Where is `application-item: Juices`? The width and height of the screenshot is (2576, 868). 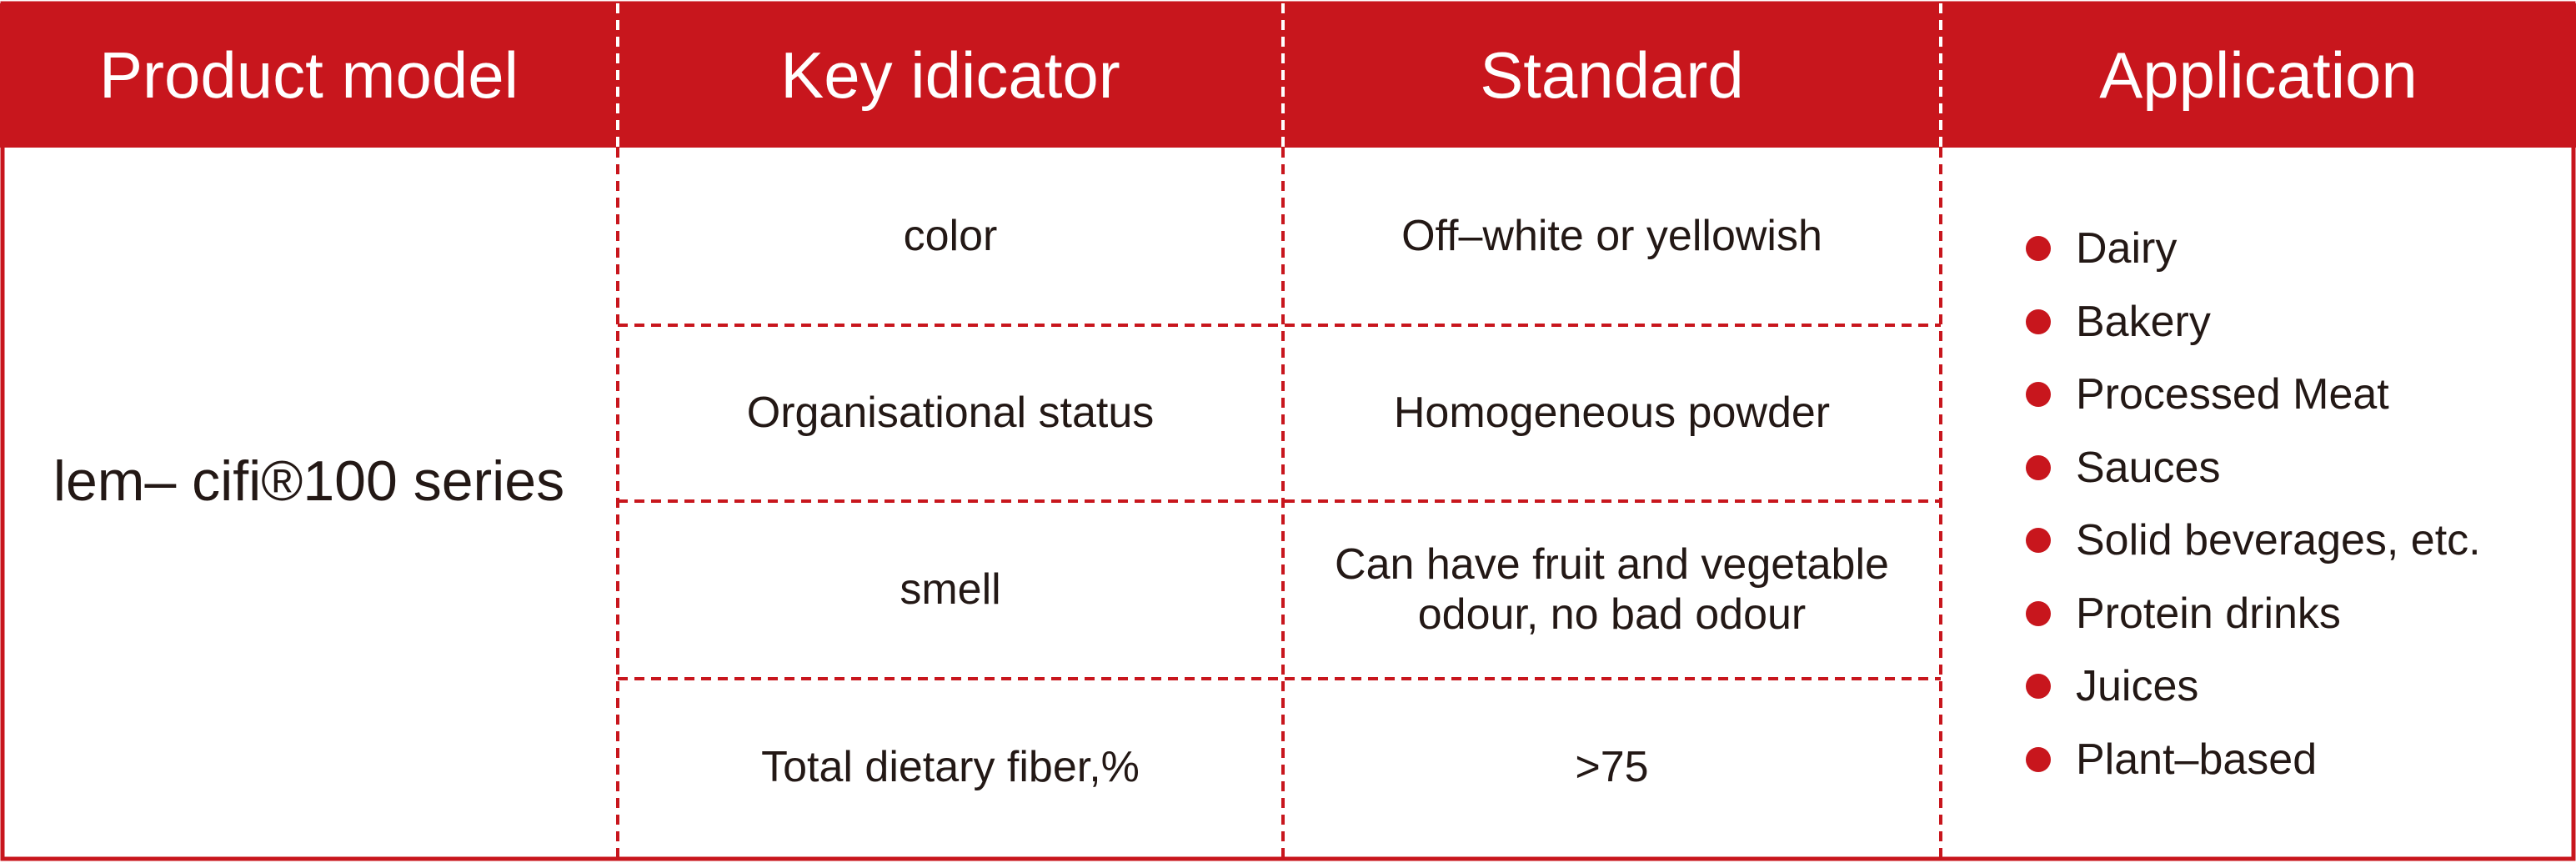
application-item: Juices is located at coordinates (2137, 686).